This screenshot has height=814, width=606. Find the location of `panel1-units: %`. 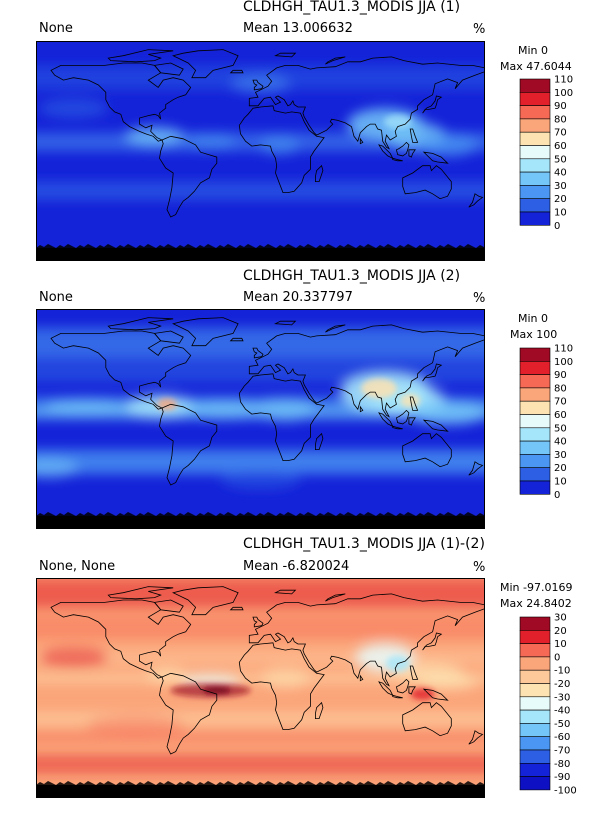

panel1-units: % is located at coordinates (479, 29).